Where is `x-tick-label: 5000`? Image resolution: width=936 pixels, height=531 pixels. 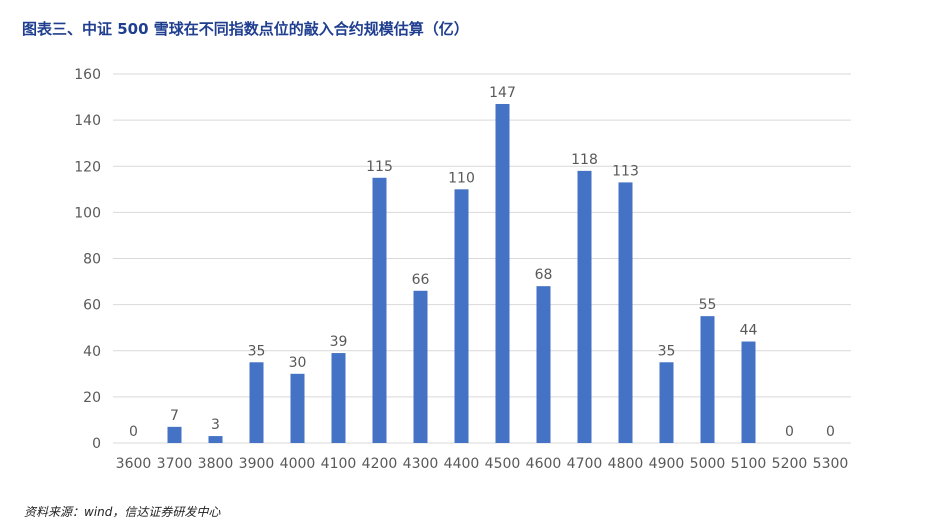 x-tick-label: 5000 is located at coordinates (708, 464).